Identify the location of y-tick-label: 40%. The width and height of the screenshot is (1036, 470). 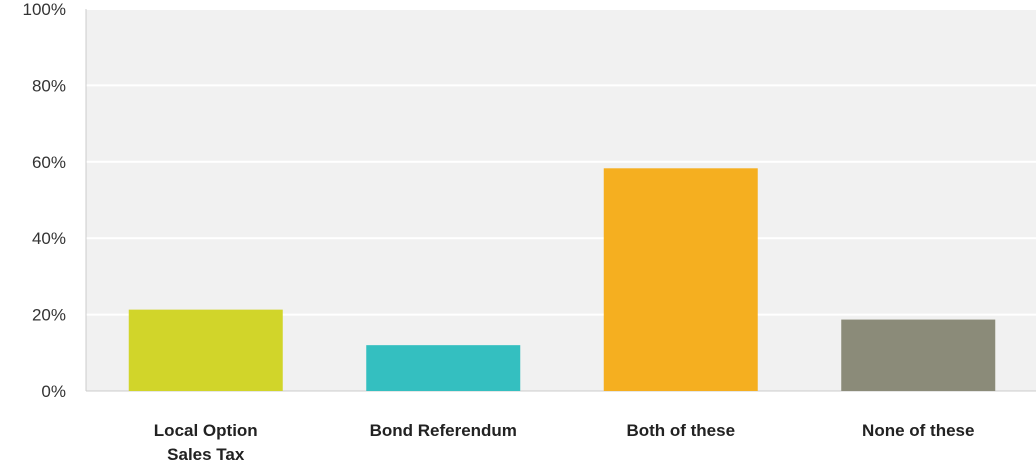
(49, 238).